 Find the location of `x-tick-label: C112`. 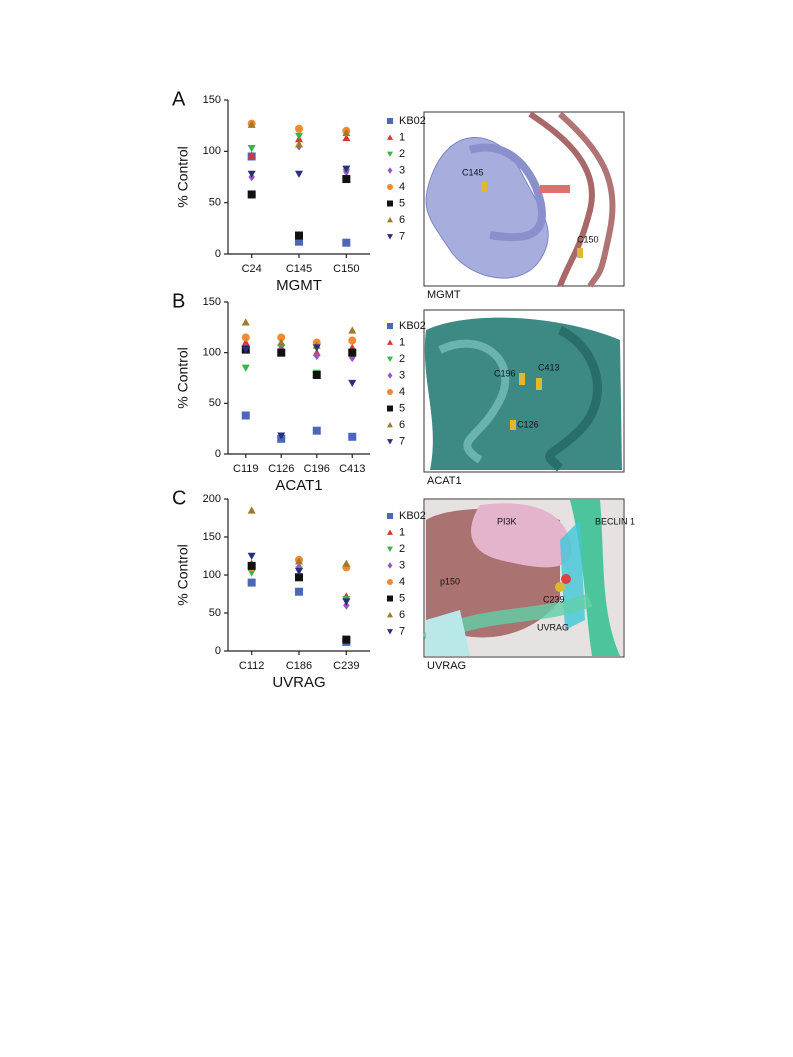

x-tick-label: C112 is located at coordinates (251, 666).